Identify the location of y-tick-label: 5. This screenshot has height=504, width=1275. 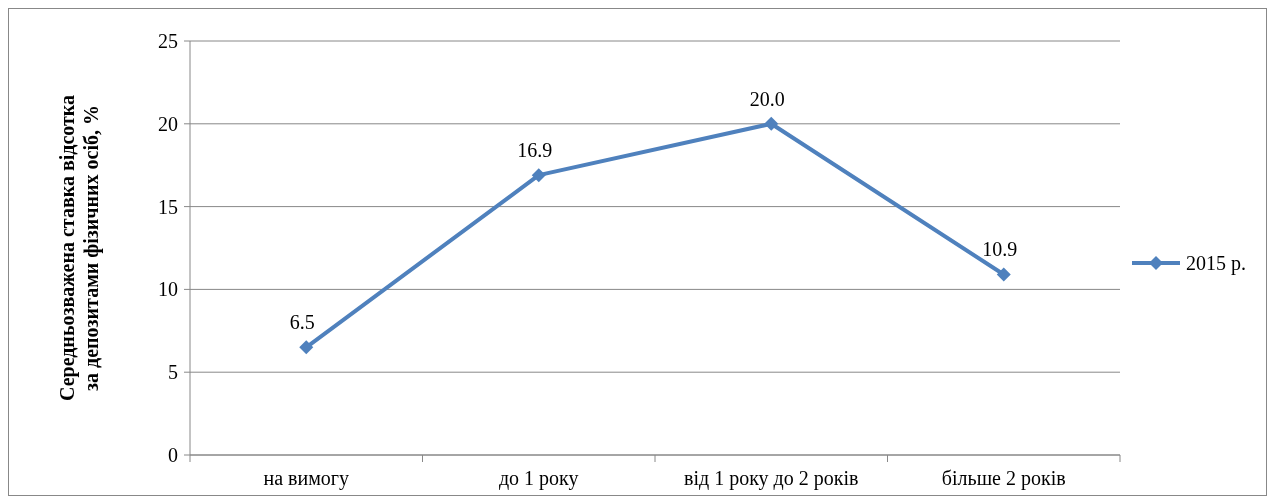
(173, 372).